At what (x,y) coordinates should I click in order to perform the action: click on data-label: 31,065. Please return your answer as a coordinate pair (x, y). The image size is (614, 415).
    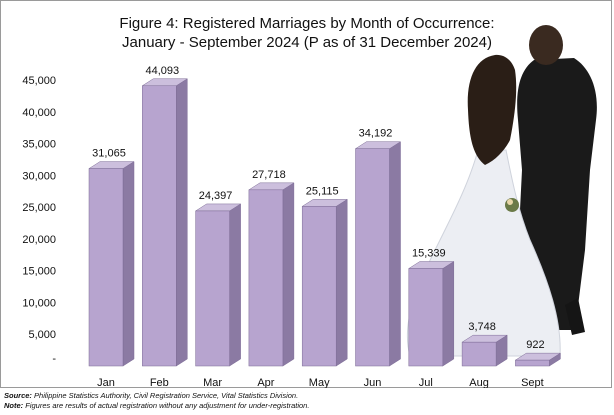
    Looking at the image, I should click on (109, 154).